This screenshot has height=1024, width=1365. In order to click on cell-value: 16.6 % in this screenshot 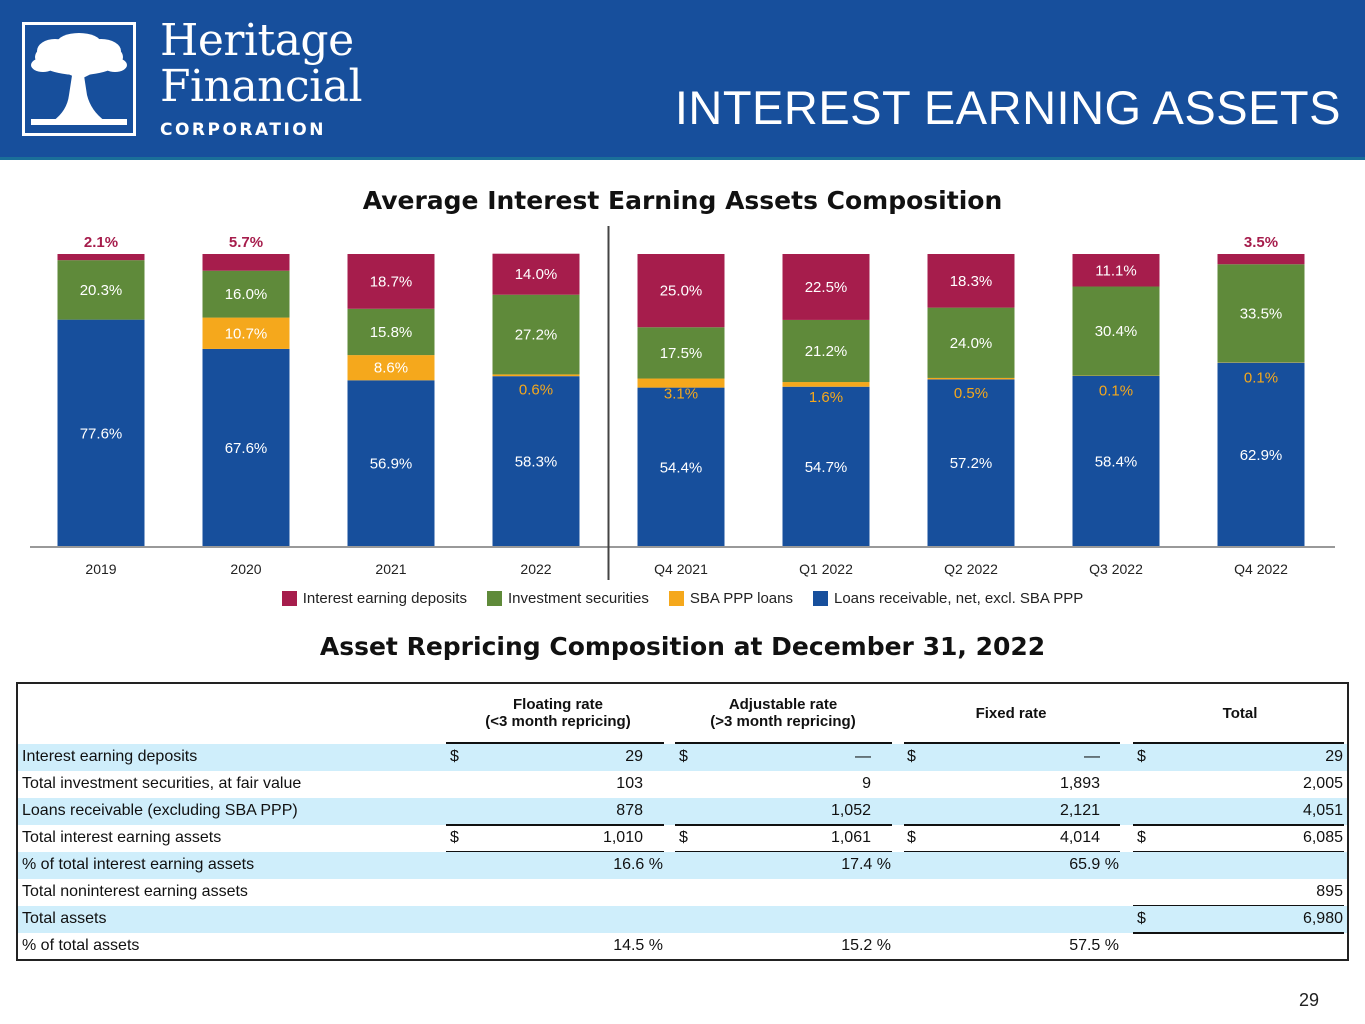, I will do `click(638, 864)`.